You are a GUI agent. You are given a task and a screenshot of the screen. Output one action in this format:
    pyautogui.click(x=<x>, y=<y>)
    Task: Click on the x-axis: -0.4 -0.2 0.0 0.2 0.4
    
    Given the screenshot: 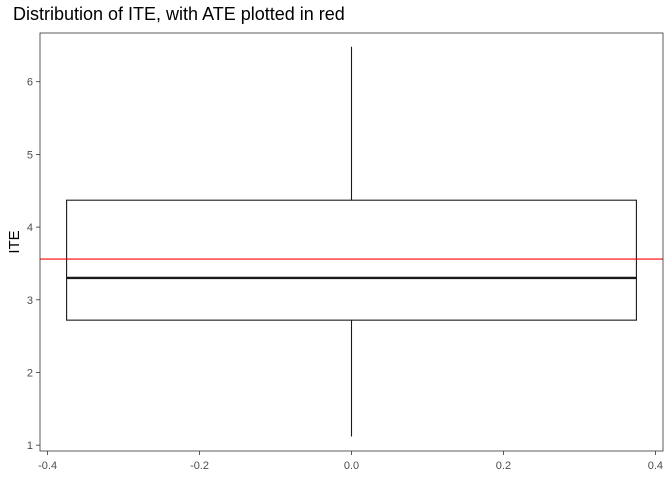 What is the action you would take?
    pyautogui.click(x=350, y=461)
    